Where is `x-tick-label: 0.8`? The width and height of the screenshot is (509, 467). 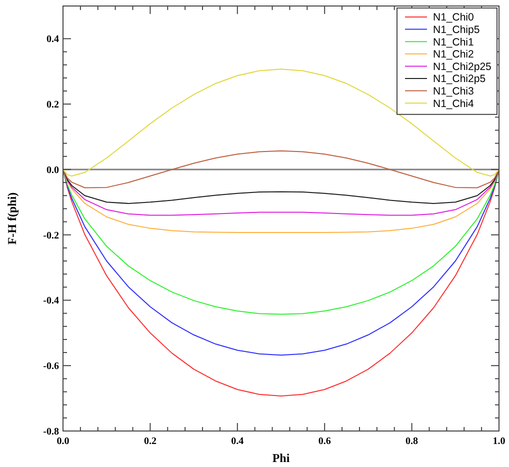 x-tick-label: 0.8 is located at coordinates (412, 441).